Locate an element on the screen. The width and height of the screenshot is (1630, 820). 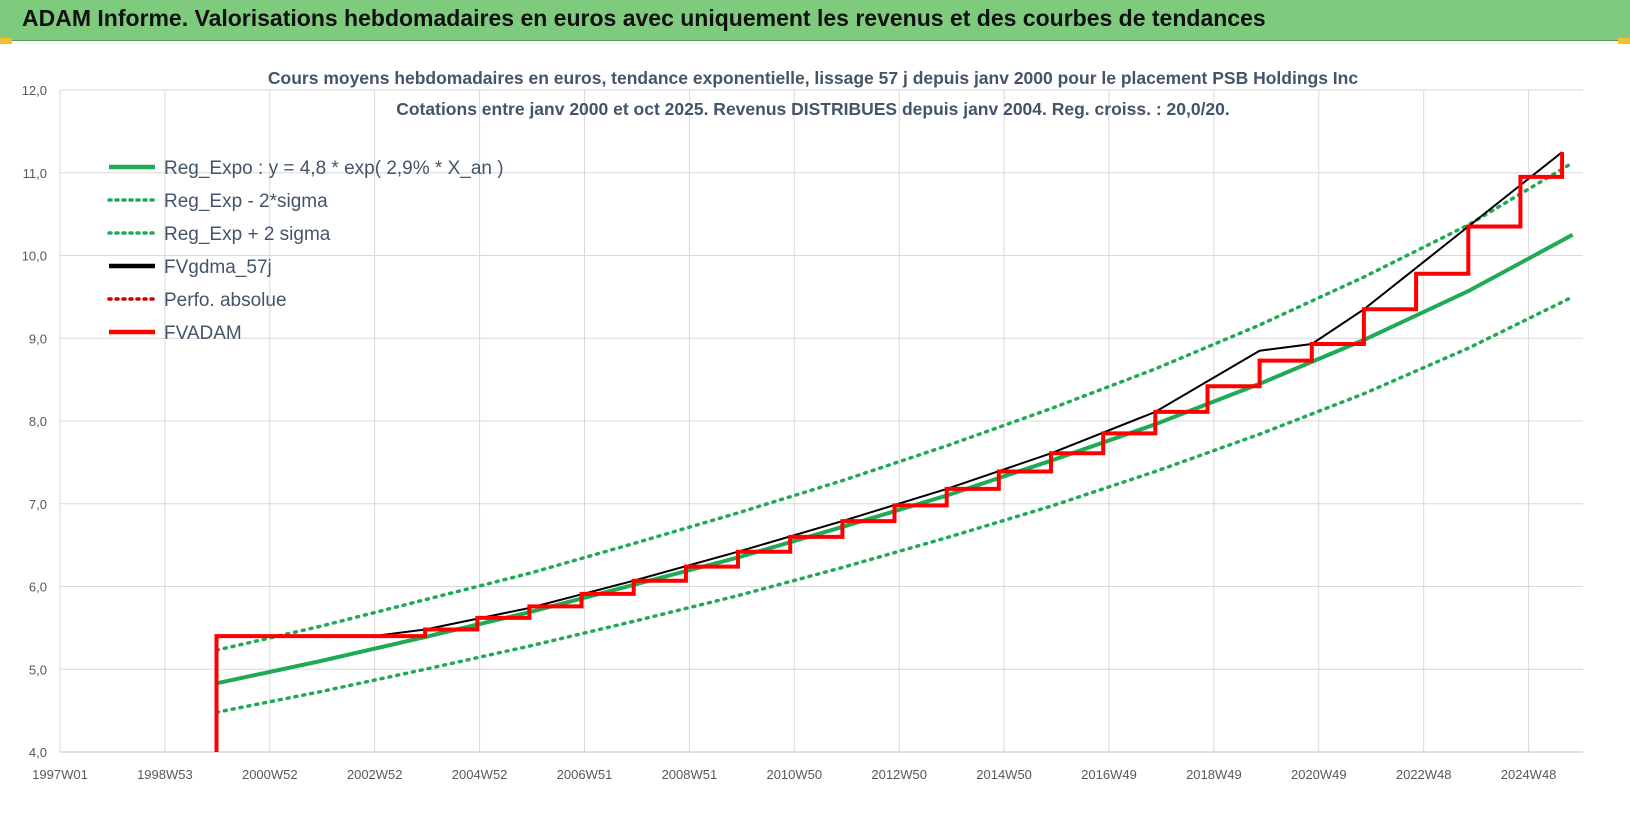
x-tick-label: 1998W53 is located at coordinates (165, 774).